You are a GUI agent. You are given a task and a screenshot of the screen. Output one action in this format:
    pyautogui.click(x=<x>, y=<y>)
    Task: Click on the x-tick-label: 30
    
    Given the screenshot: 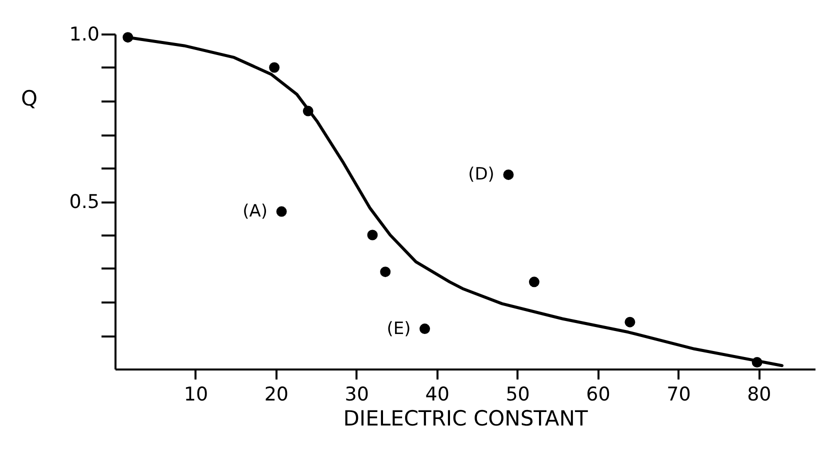 What is the action you would take?
    pyautogui.click(x=356, y=395)
    